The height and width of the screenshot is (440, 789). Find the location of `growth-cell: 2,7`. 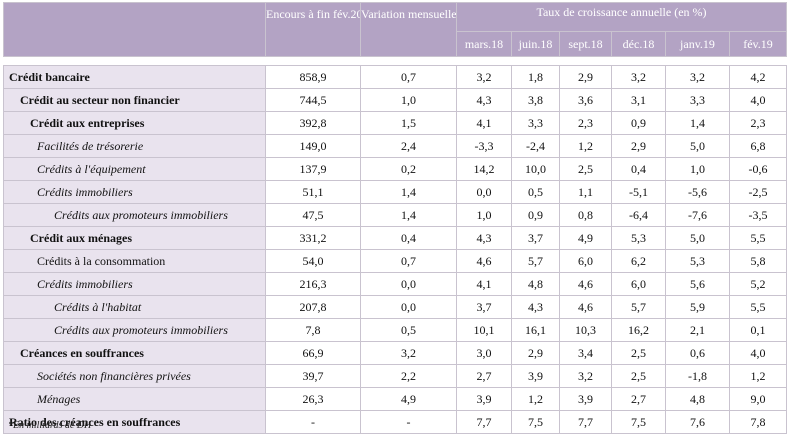

growth-cell: 2,7 is located at coordinates (484, 376).